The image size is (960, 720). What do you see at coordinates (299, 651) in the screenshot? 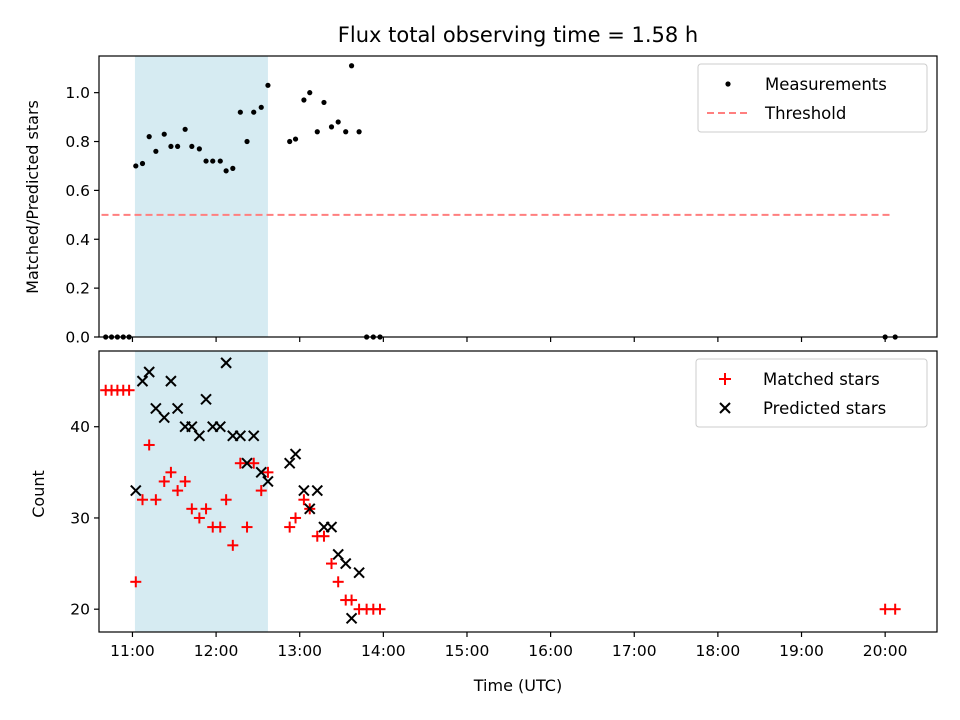
I see `xtick-label: 13:00` at bounding box center [299, 651].